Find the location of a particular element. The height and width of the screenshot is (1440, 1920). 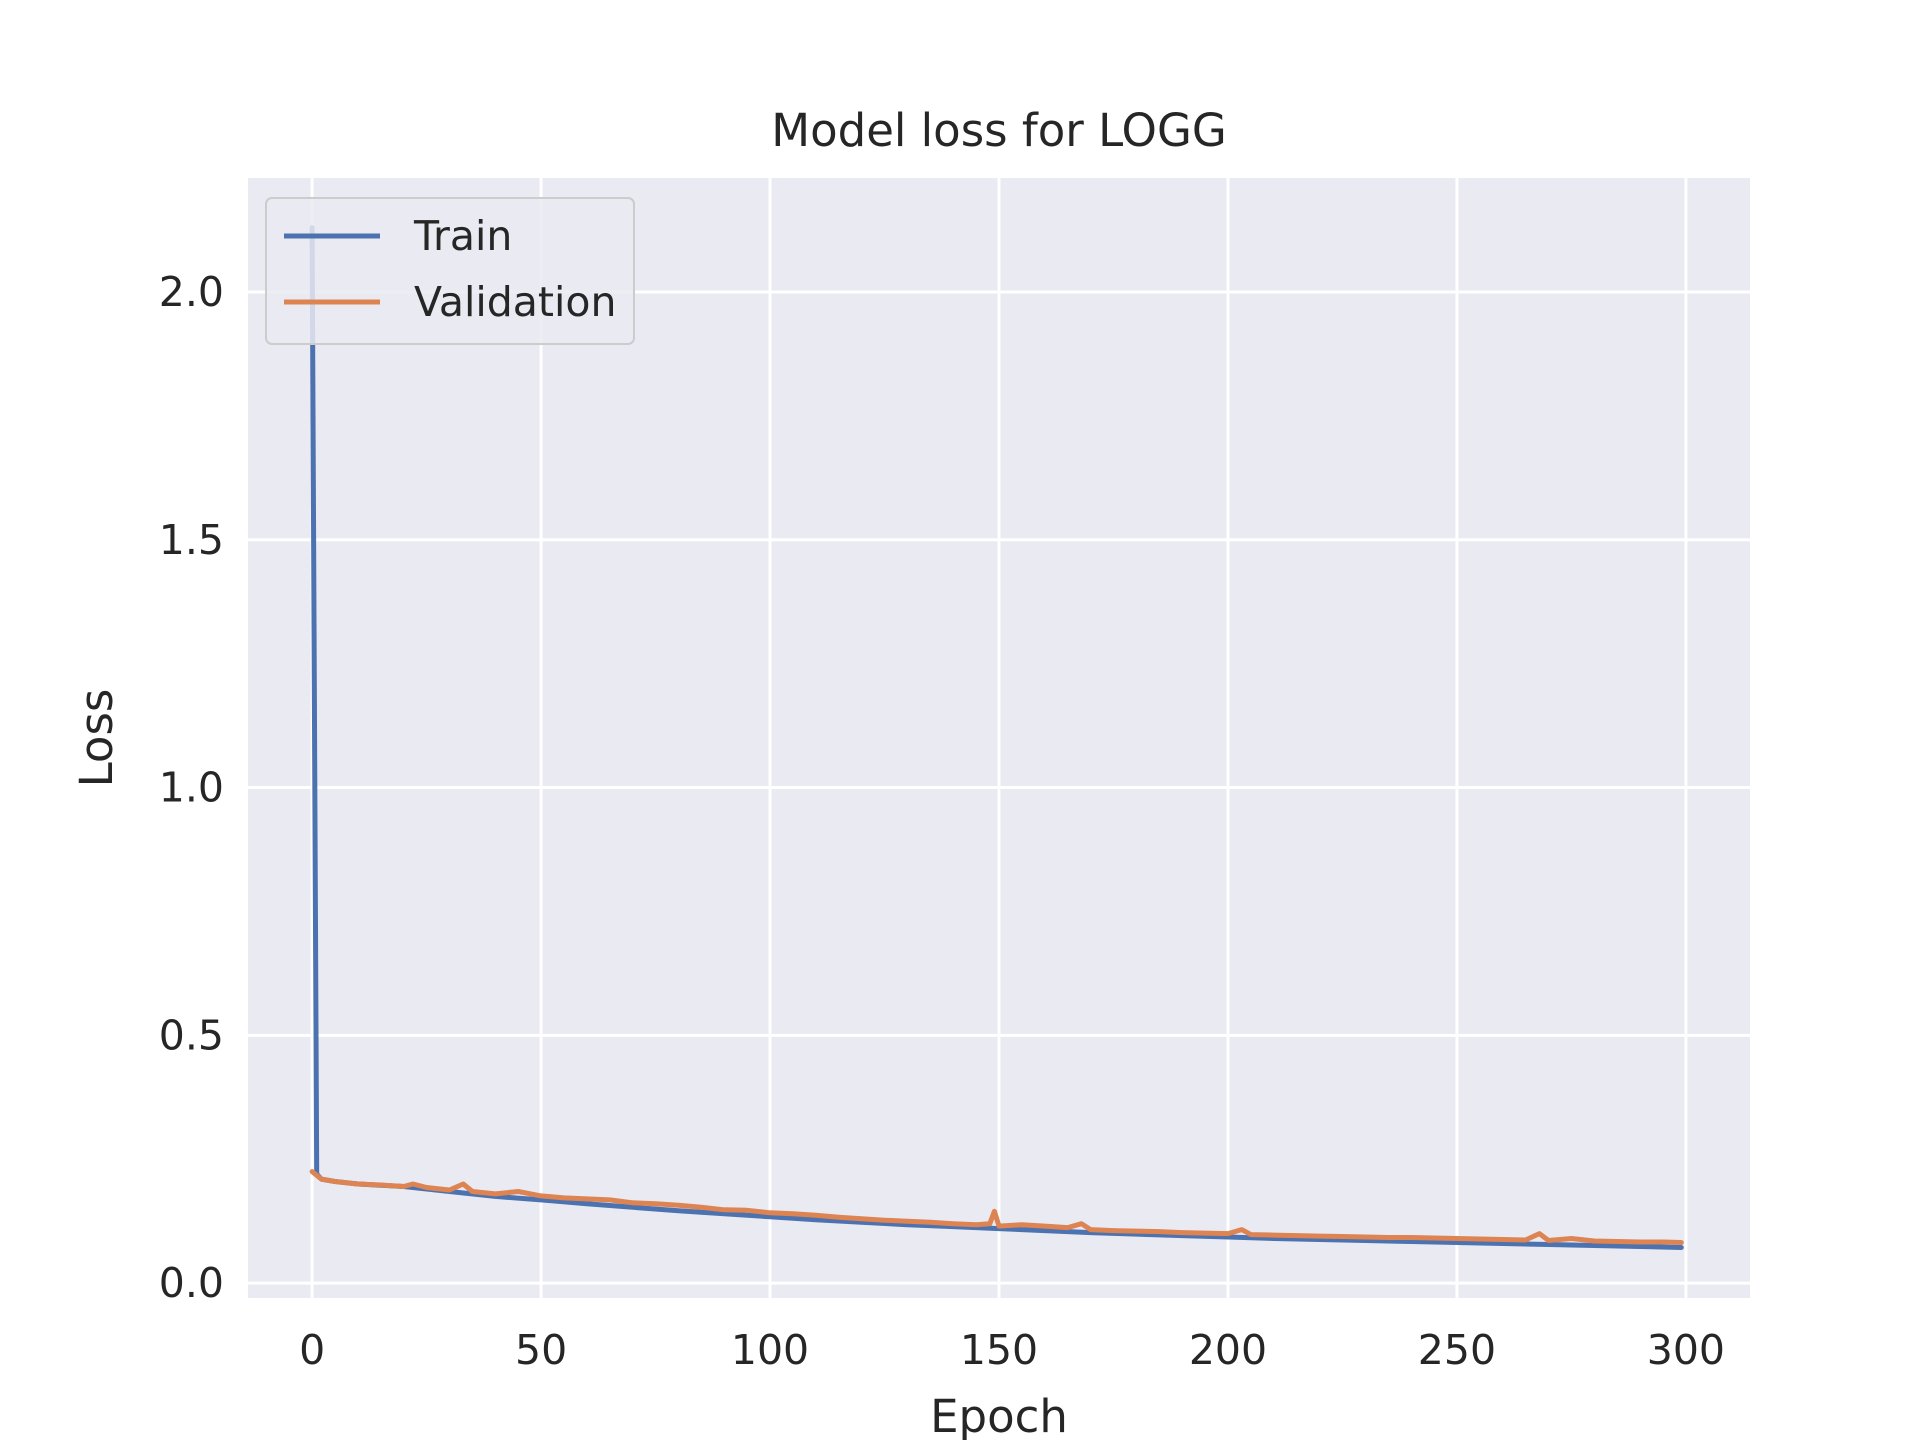

y-tick-labels: 0.0 0.5 1.0 1.5 2.0 is located at coordinates (191, 787).